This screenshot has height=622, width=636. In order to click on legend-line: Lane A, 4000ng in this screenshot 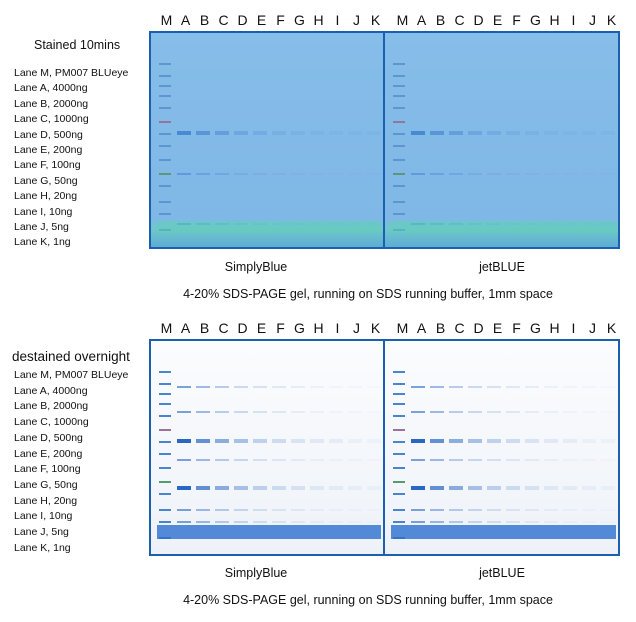, I will do `click(51, 88)`.